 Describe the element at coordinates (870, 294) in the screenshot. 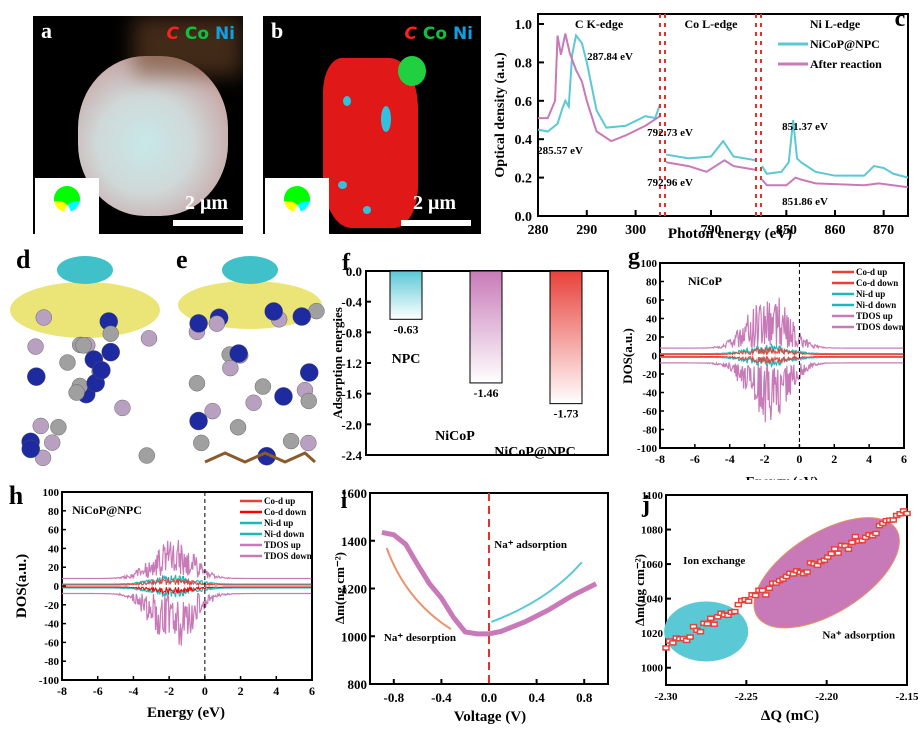

I see `legend-label: Ni-d up` at that location.